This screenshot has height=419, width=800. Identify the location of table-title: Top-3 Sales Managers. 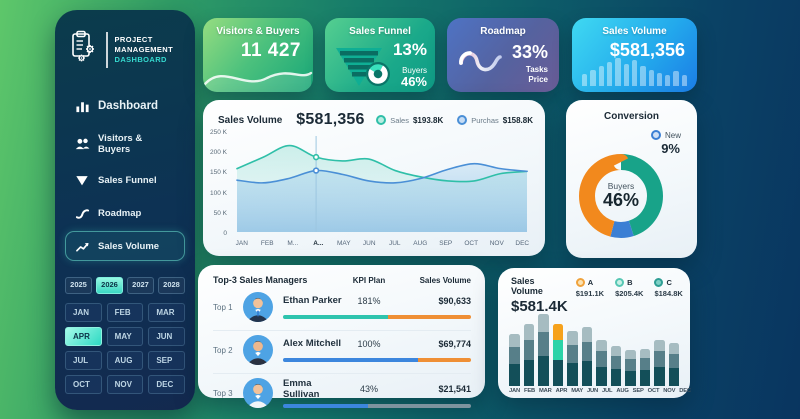
(260, 280).